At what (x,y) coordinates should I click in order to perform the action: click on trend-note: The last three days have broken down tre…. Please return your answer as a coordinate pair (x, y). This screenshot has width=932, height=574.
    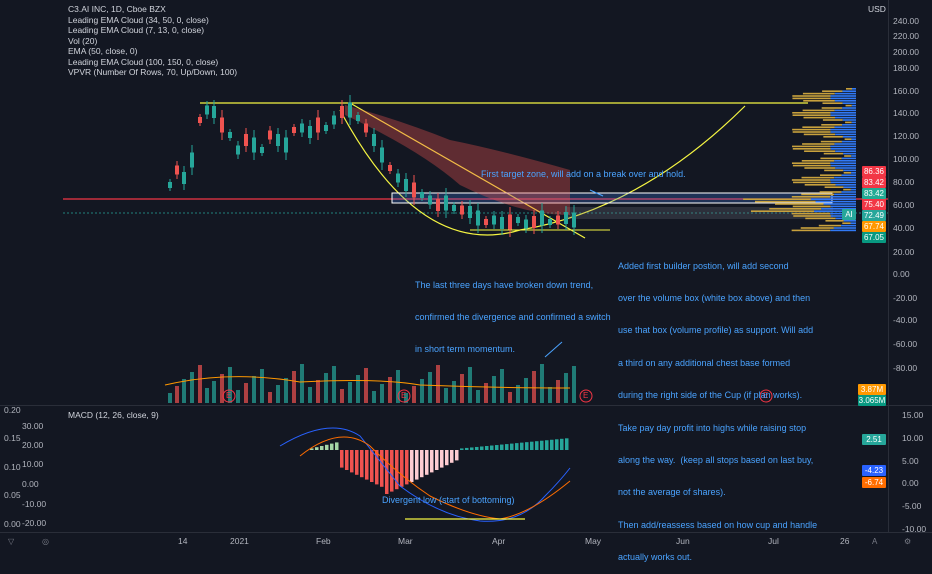
    Looking at the image, I should click on (513, 317).